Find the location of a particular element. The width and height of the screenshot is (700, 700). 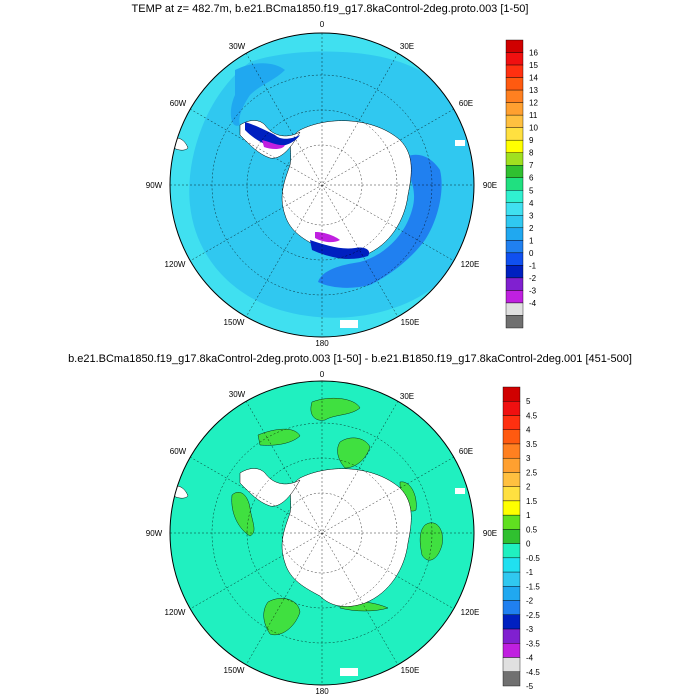

colorbar-label: 0 is located at coordinates (528, 544).